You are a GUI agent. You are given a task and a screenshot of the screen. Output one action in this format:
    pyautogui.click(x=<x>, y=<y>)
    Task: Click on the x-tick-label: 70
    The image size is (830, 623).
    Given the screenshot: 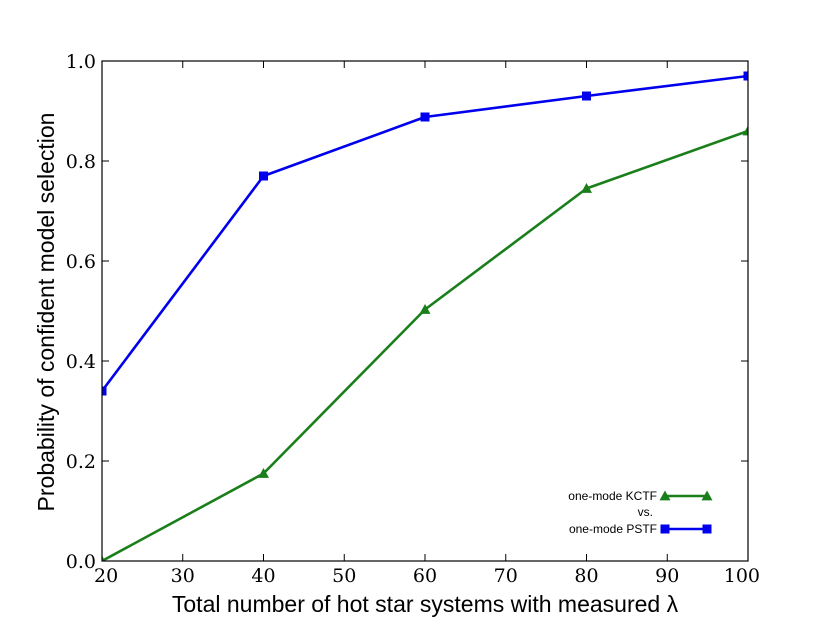 What is the action you would take?
    pyautogui.click(x=506, y=576)
    